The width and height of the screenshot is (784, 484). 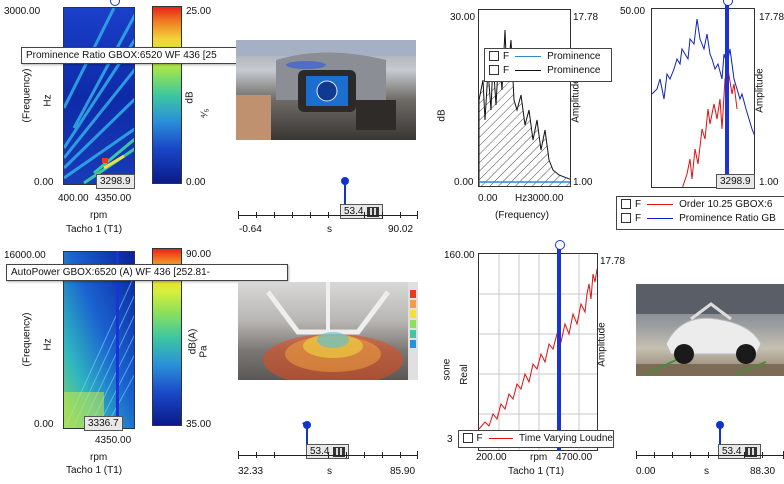 I want to click on loudness-plot, so click(x=538, y=352).